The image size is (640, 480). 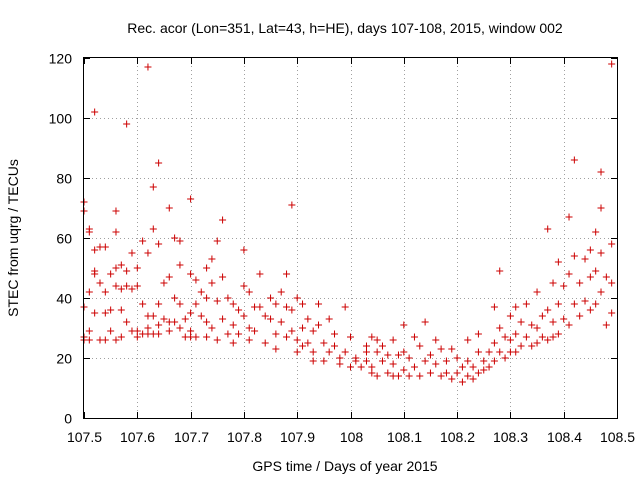 What do you see at coordinates (61, 239) in the screenshot?
I see `y-tick-labels: 0 20 40 60 80 100 120` at bounding box center [61, 239].